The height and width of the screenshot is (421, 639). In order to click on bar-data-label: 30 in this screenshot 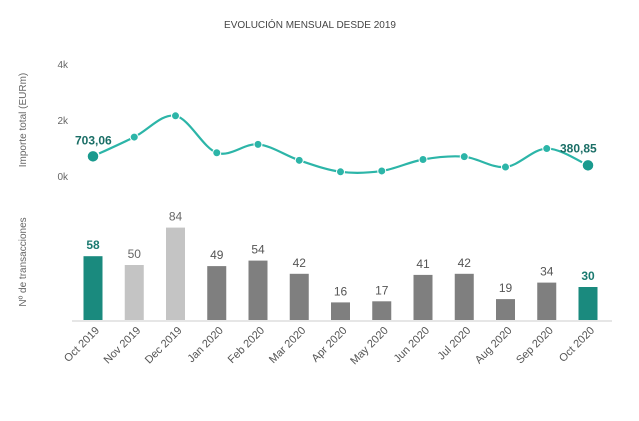, I will do `click(588, 276)`.